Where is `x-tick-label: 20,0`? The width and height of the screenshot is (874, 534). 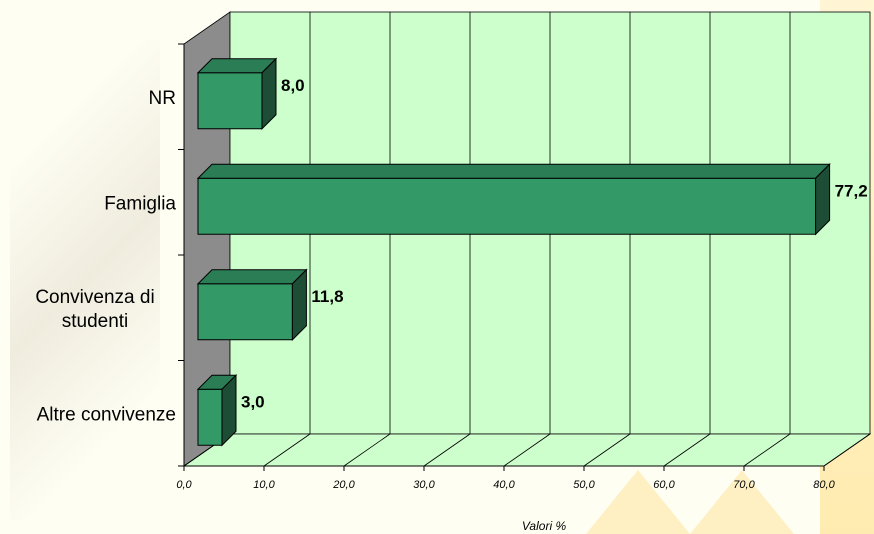 x-tick-label: 20,0 is located at coordinates (343, 485).